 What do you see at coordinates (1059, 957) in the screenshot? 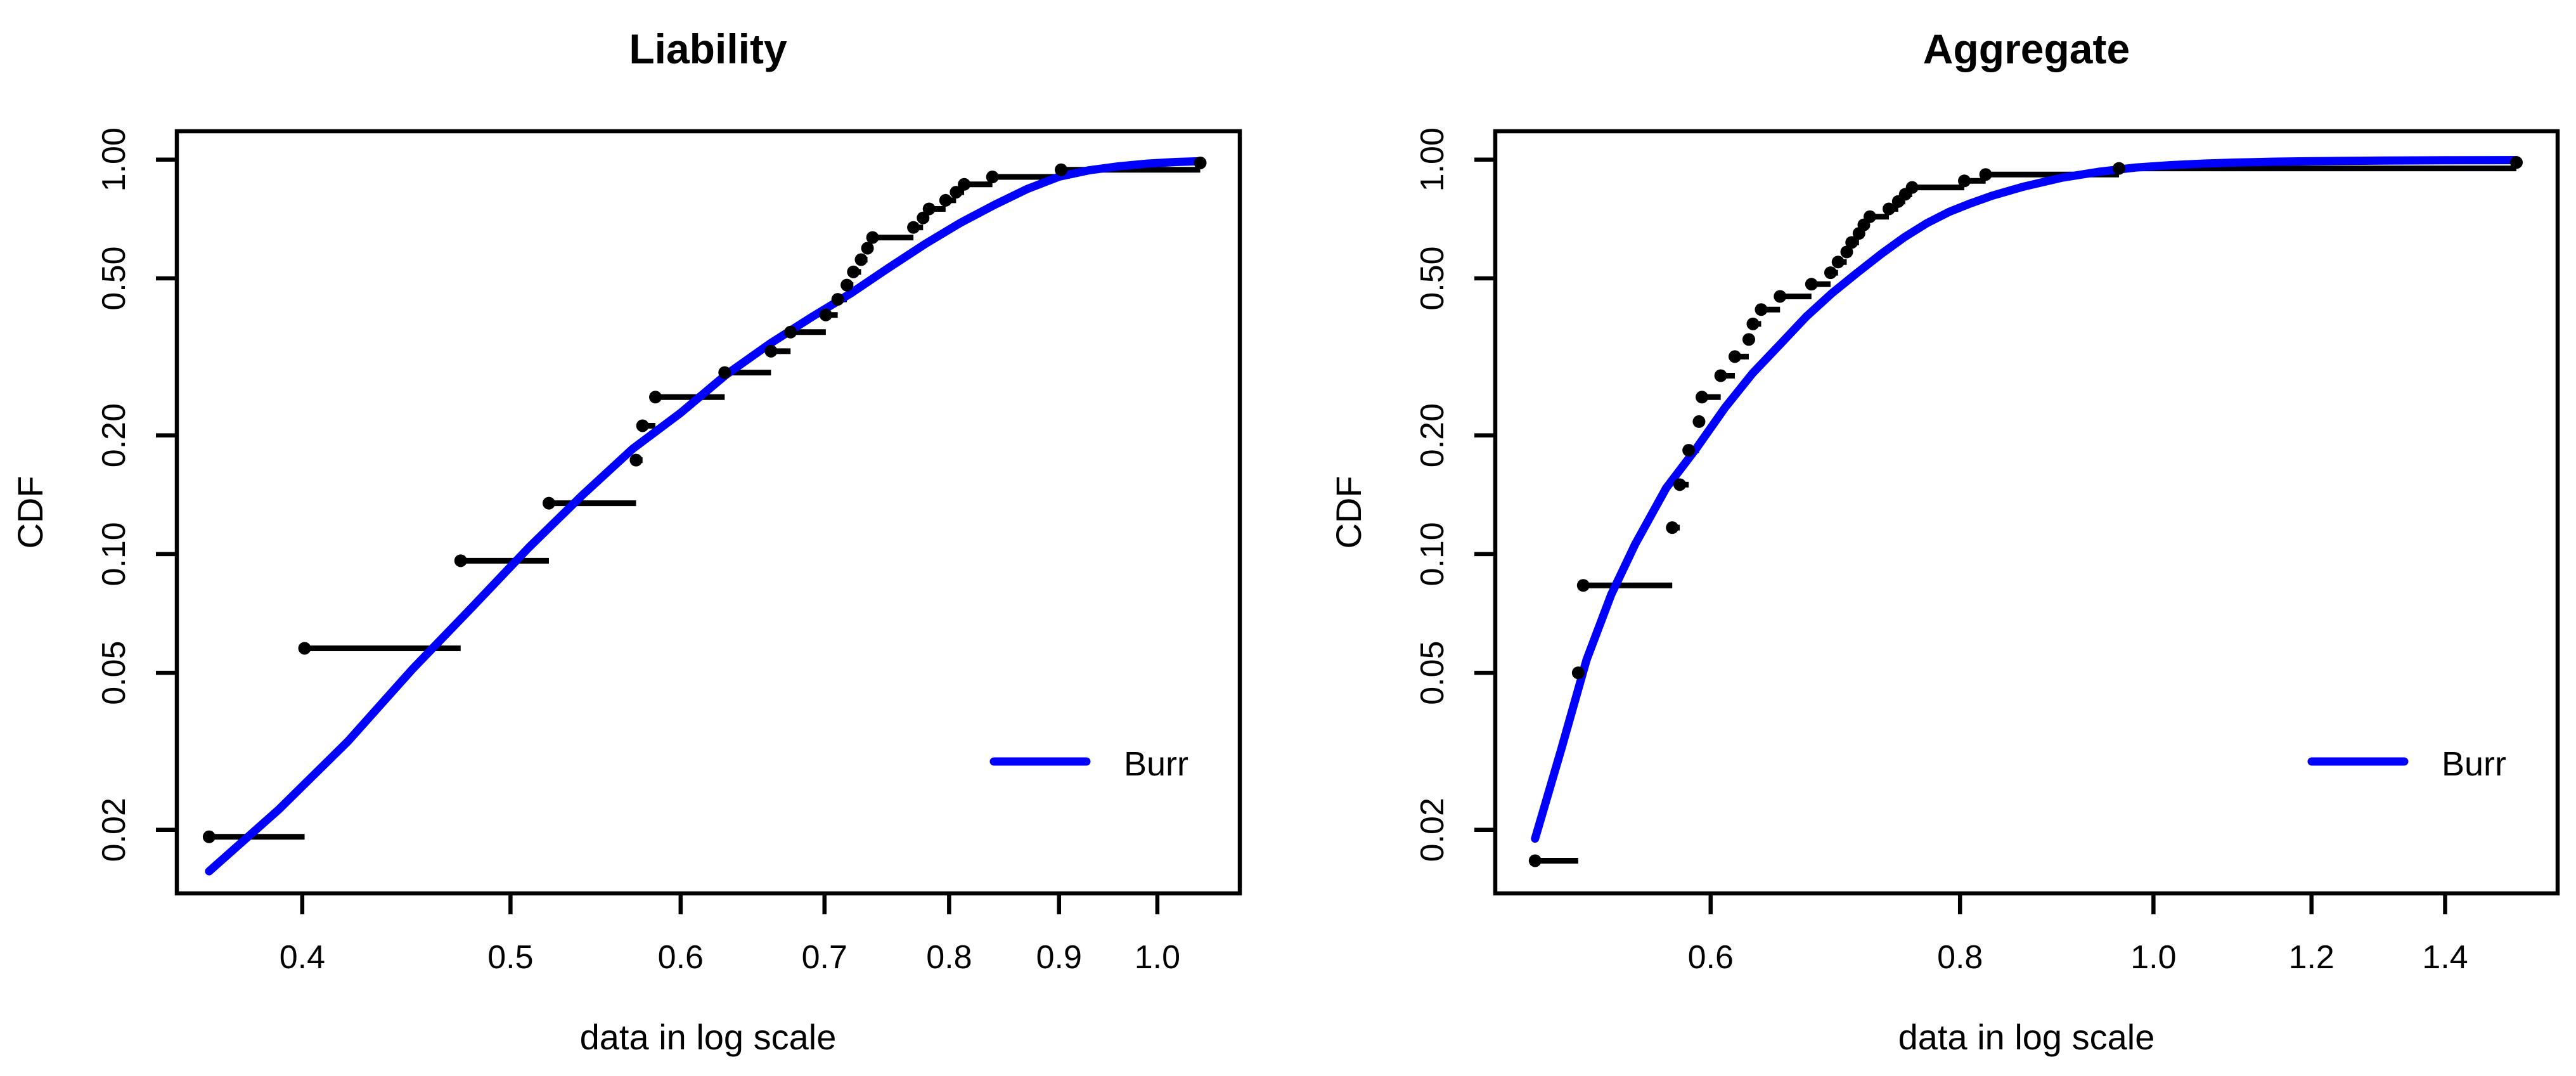
I see `x-tick-label: 0.9` at bounding box center [1059, 957].